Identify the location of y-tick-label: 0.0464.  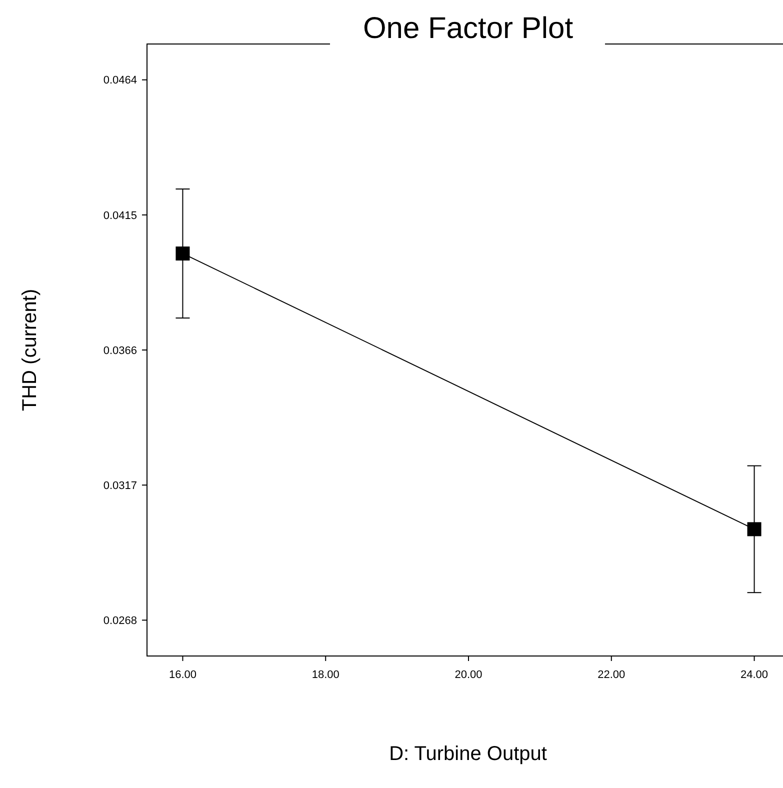
(120, 80).